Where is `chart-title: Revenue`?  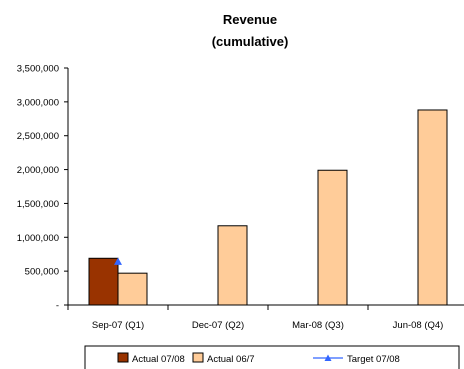
chart-title: Revenue is located at coordinates (250, 19).